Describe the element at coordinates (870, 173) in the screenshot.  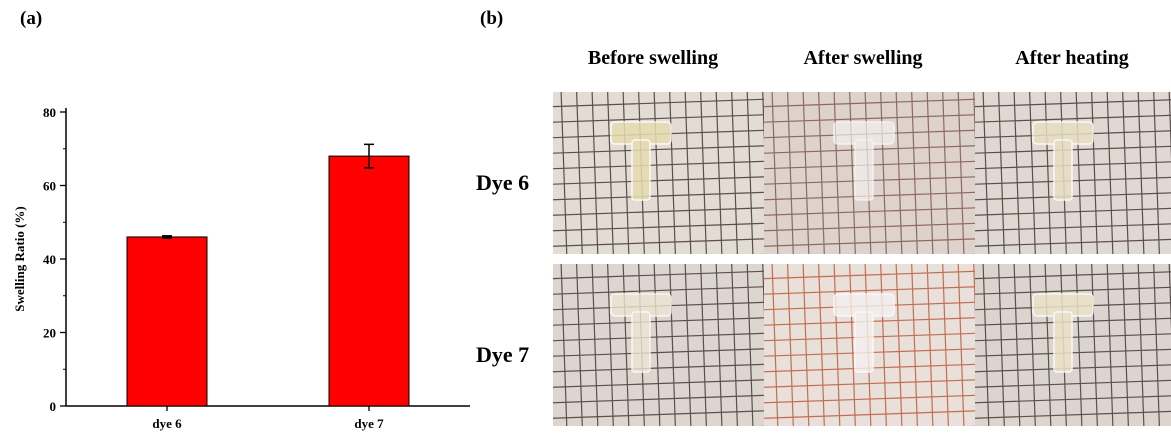
I see `specimen-photo-r0-c1` at that location.